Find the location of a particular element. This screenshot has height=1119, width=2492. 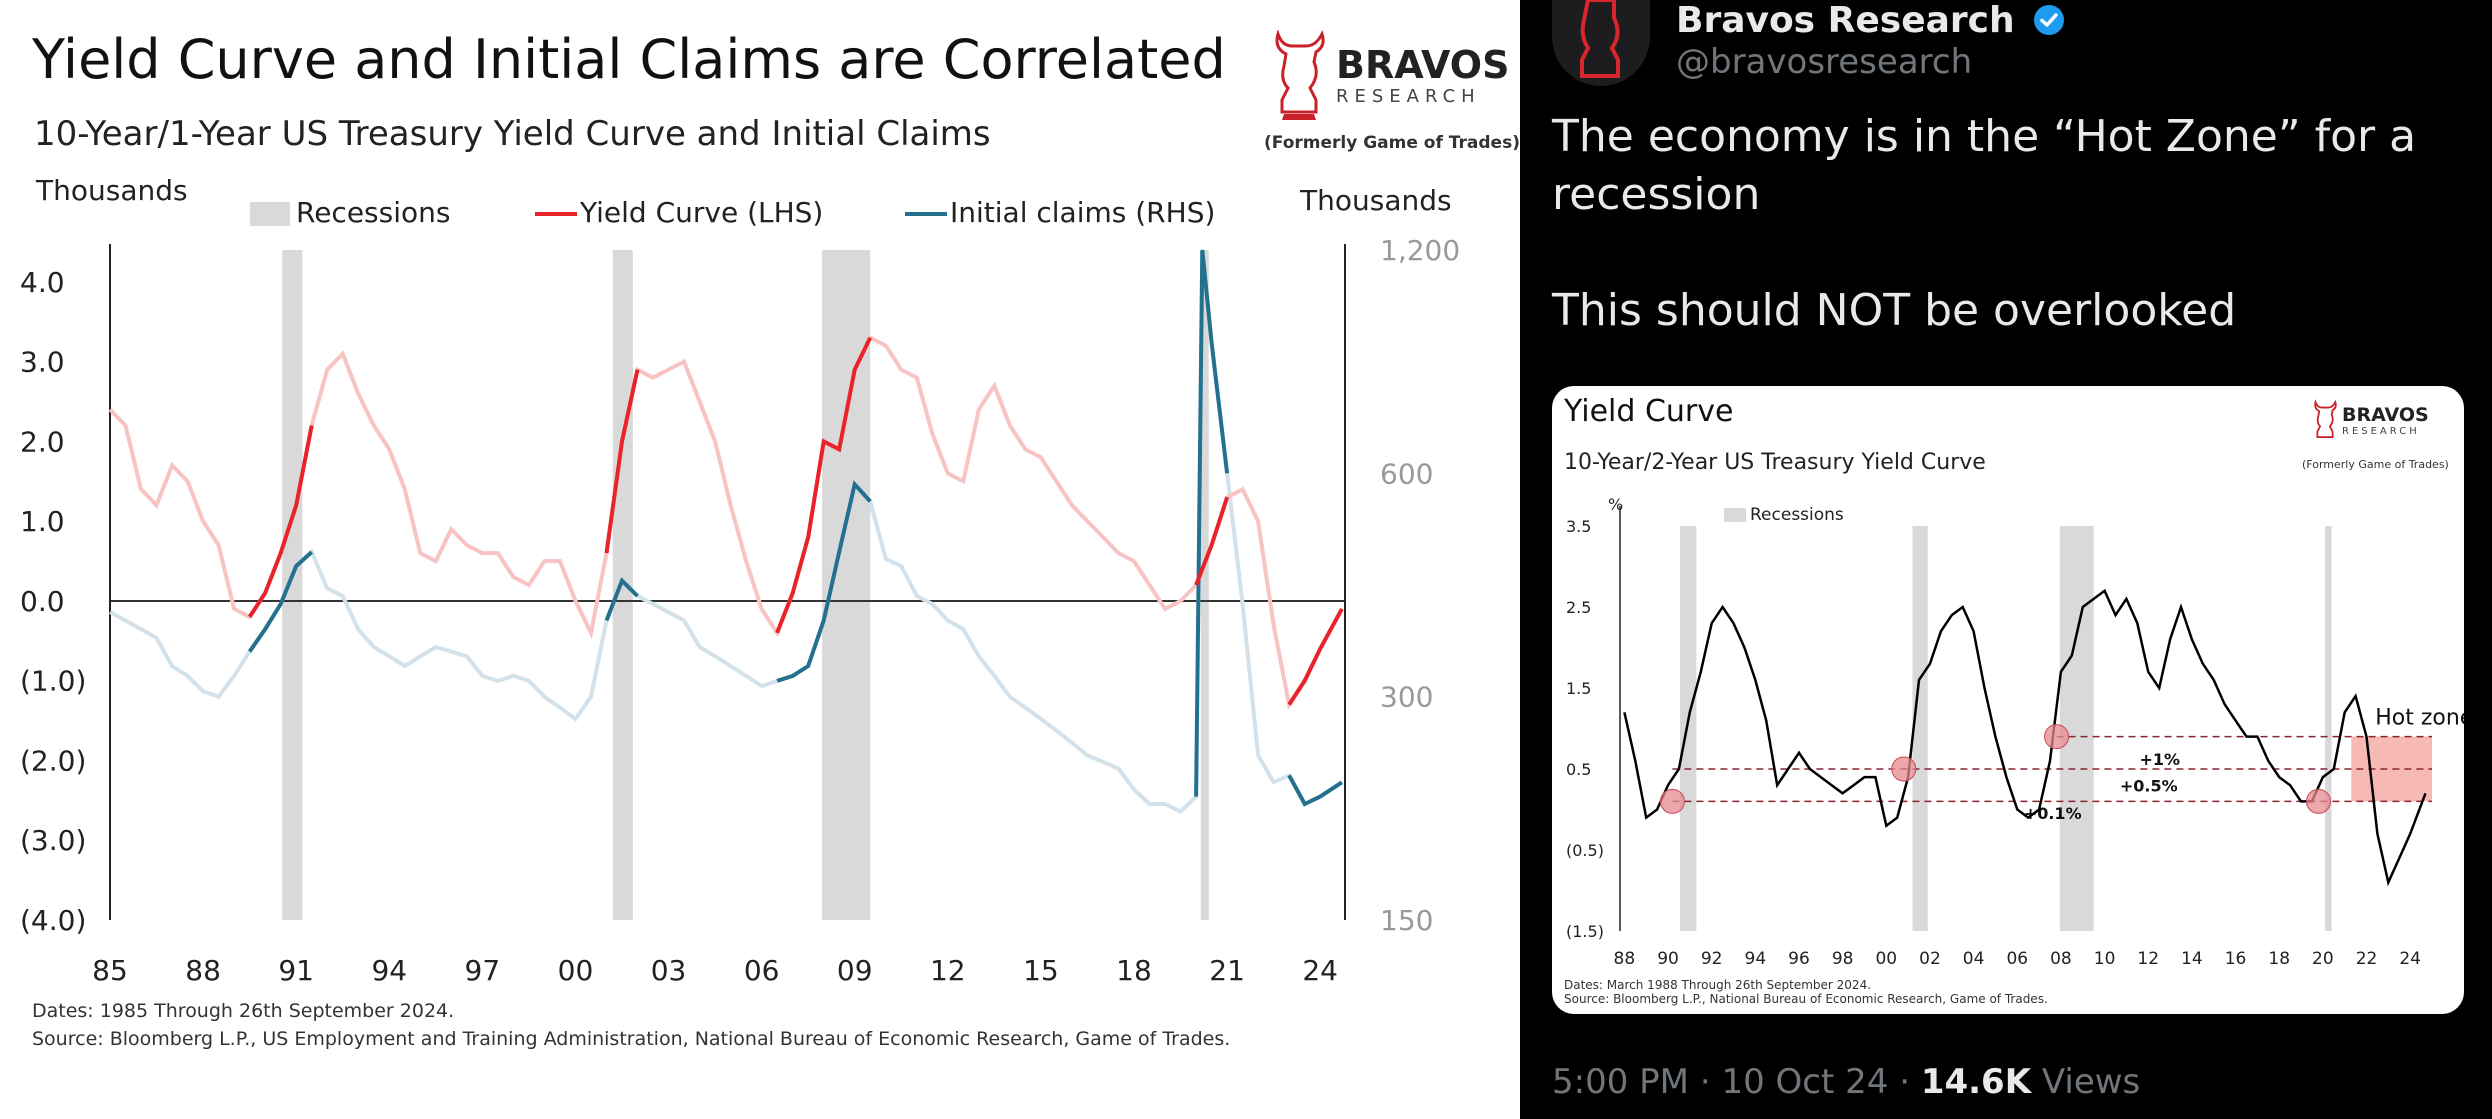

x-tick-label: 14 is located at coordinates (2192, 959).